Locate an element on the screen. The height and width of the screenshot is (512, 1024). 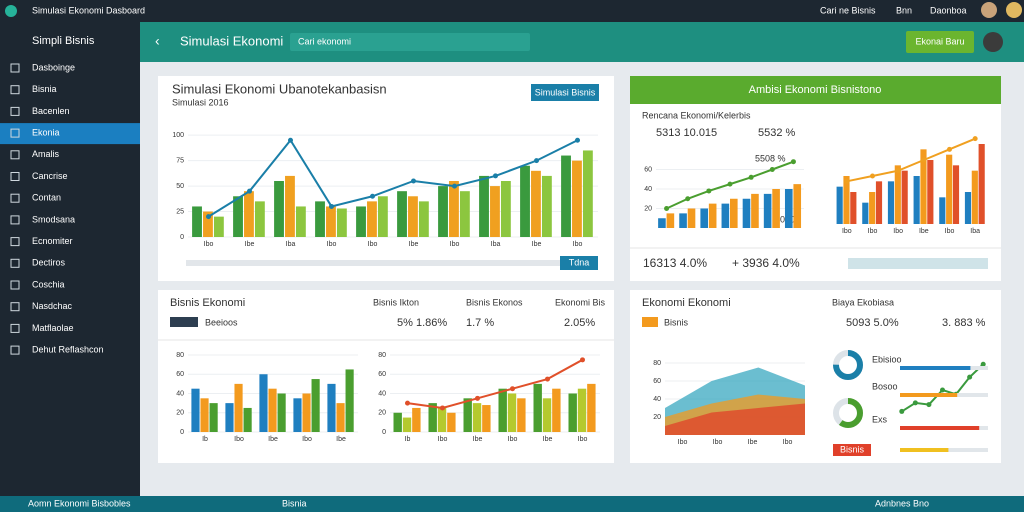
panel-title: Ambisi Ekonomi Bisnistono is located at coordinates (815, 90).